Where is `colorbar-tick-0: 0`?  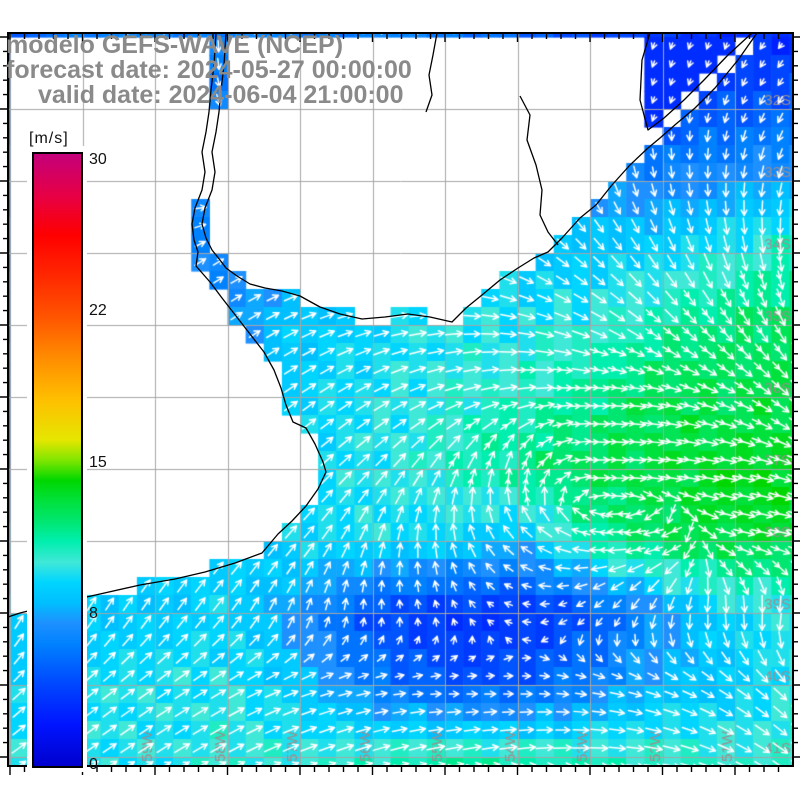
colorbar-tick-0: 0 is located at coordinates (93, 764).